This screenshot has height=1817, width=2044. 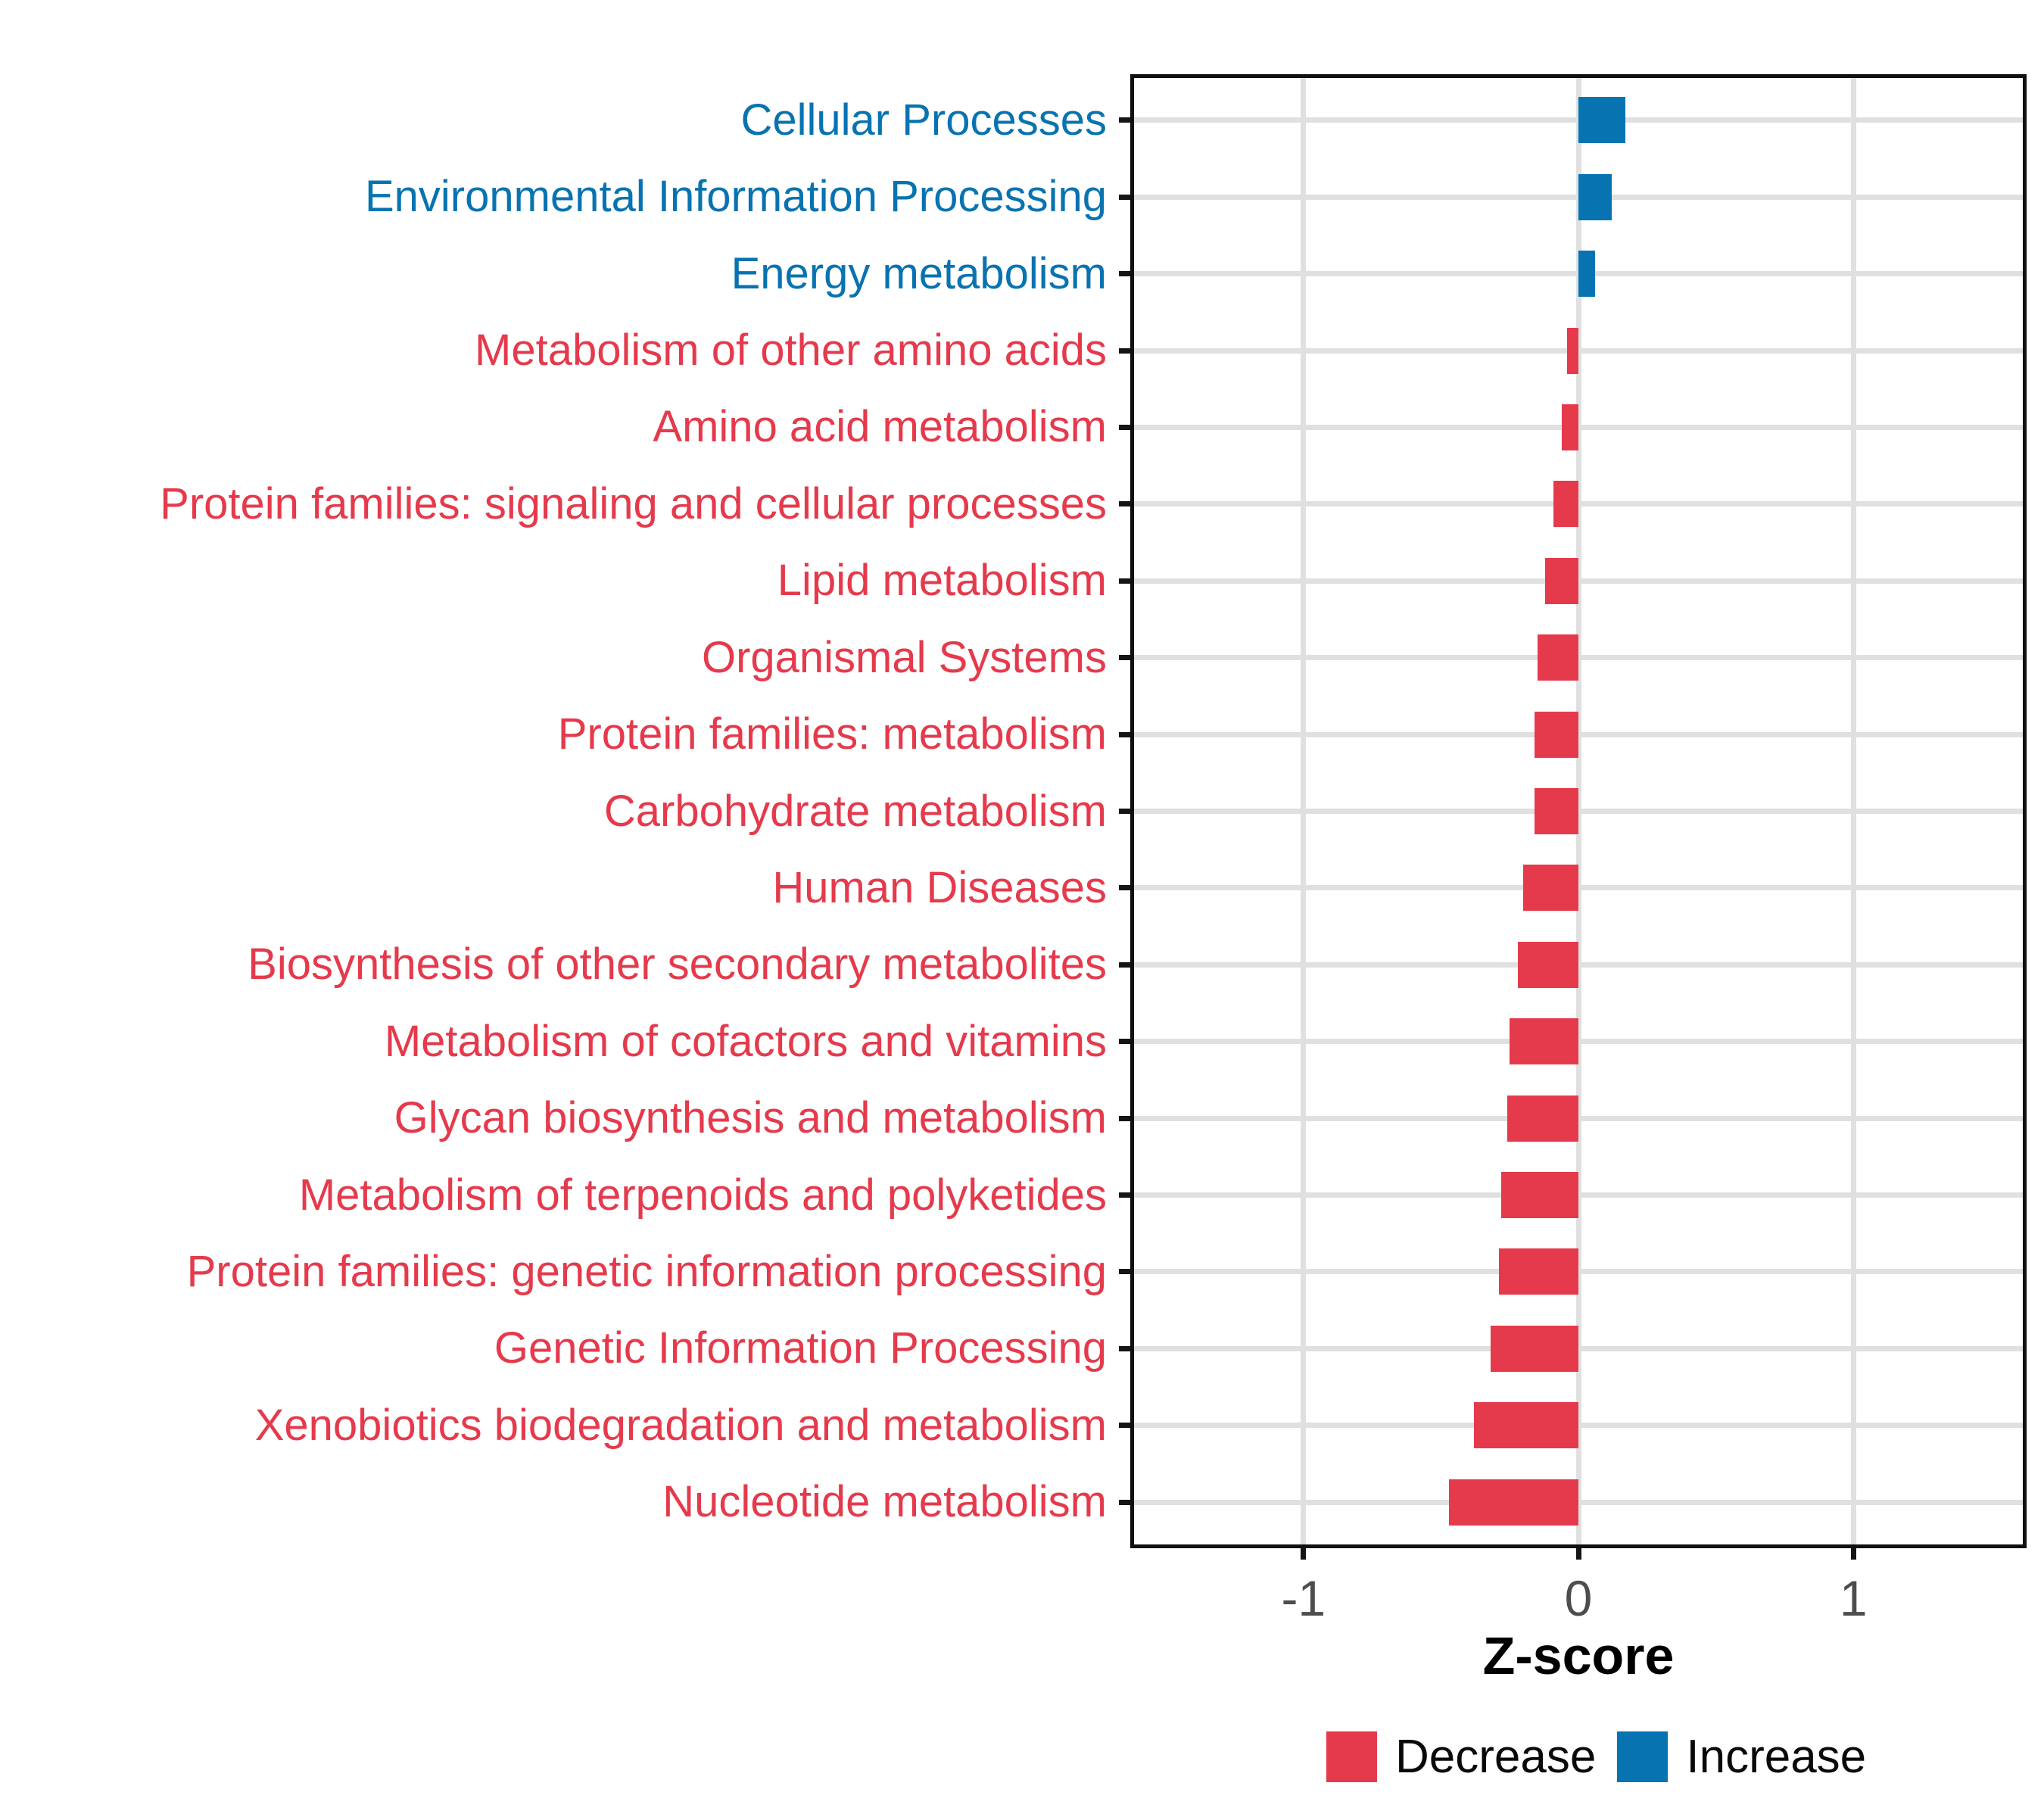 What do you see at coordinates (702, 1195) in the screenshot?
I see `category-label: Metabolism of terpenoids and polyketides` at bounding box center [702, 1195].